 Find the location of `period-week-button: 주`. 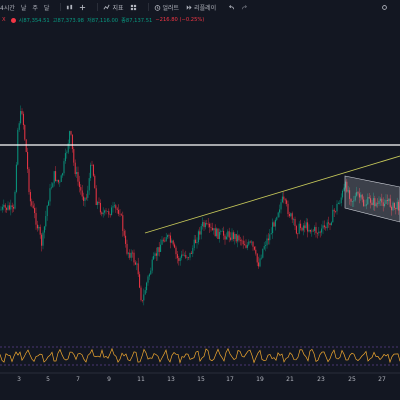

period-week-button: 주 is located at coordinates (35, 7).